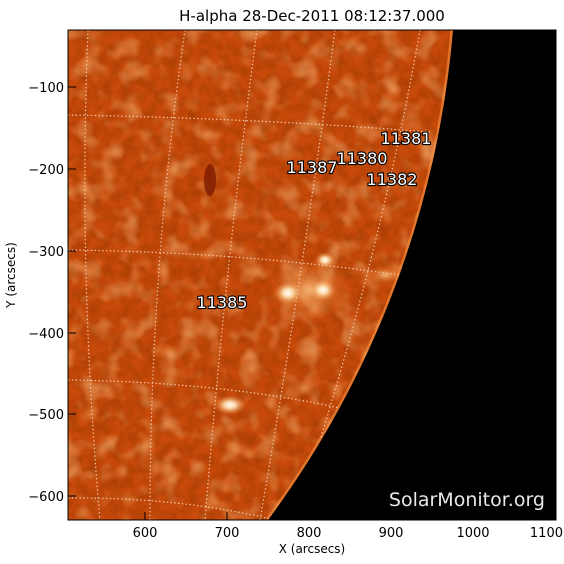  What do you see at coordinates (227, 533) in the screenshot?
I see `x-tick-label: 700` at bounding box center [227, 533].